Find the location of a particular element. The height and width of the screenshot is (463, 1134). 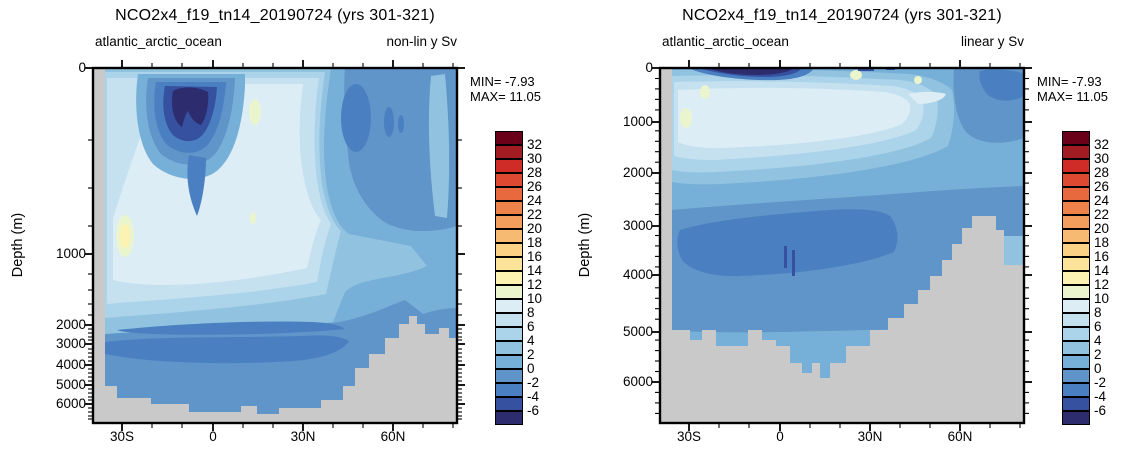

y-tick-label: 6000 is located at coordinates (70, 403).